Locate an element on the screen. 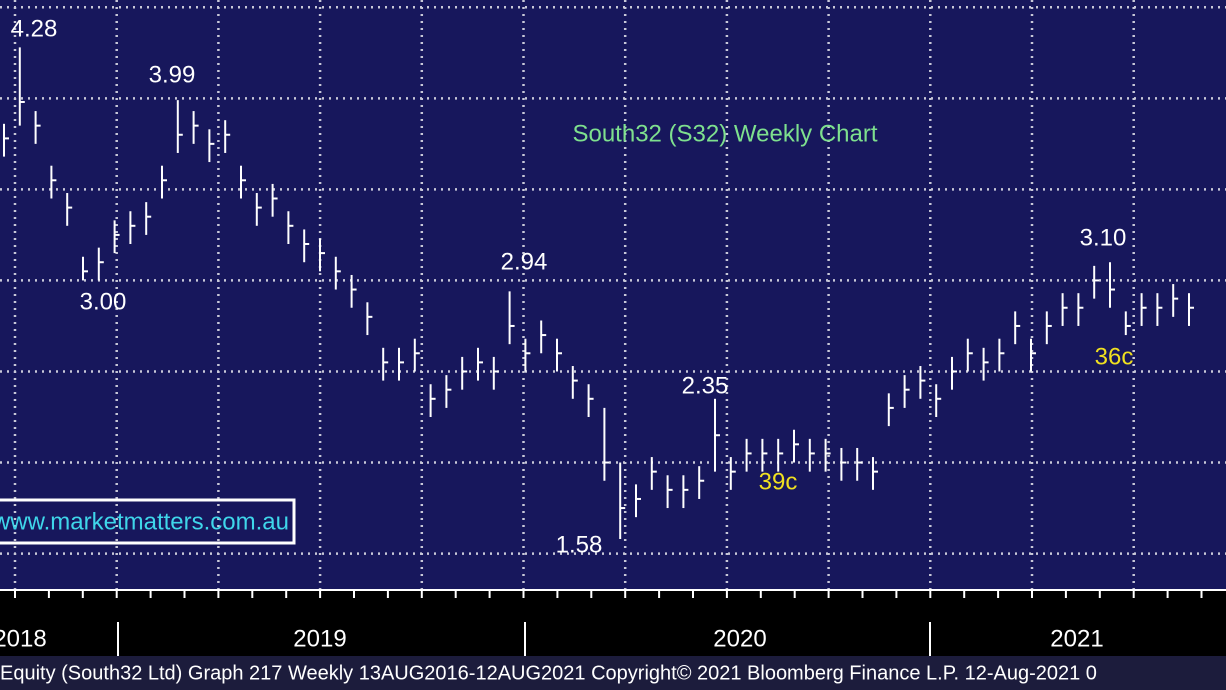  annotation: 39c is located at coordinates (778, 481).